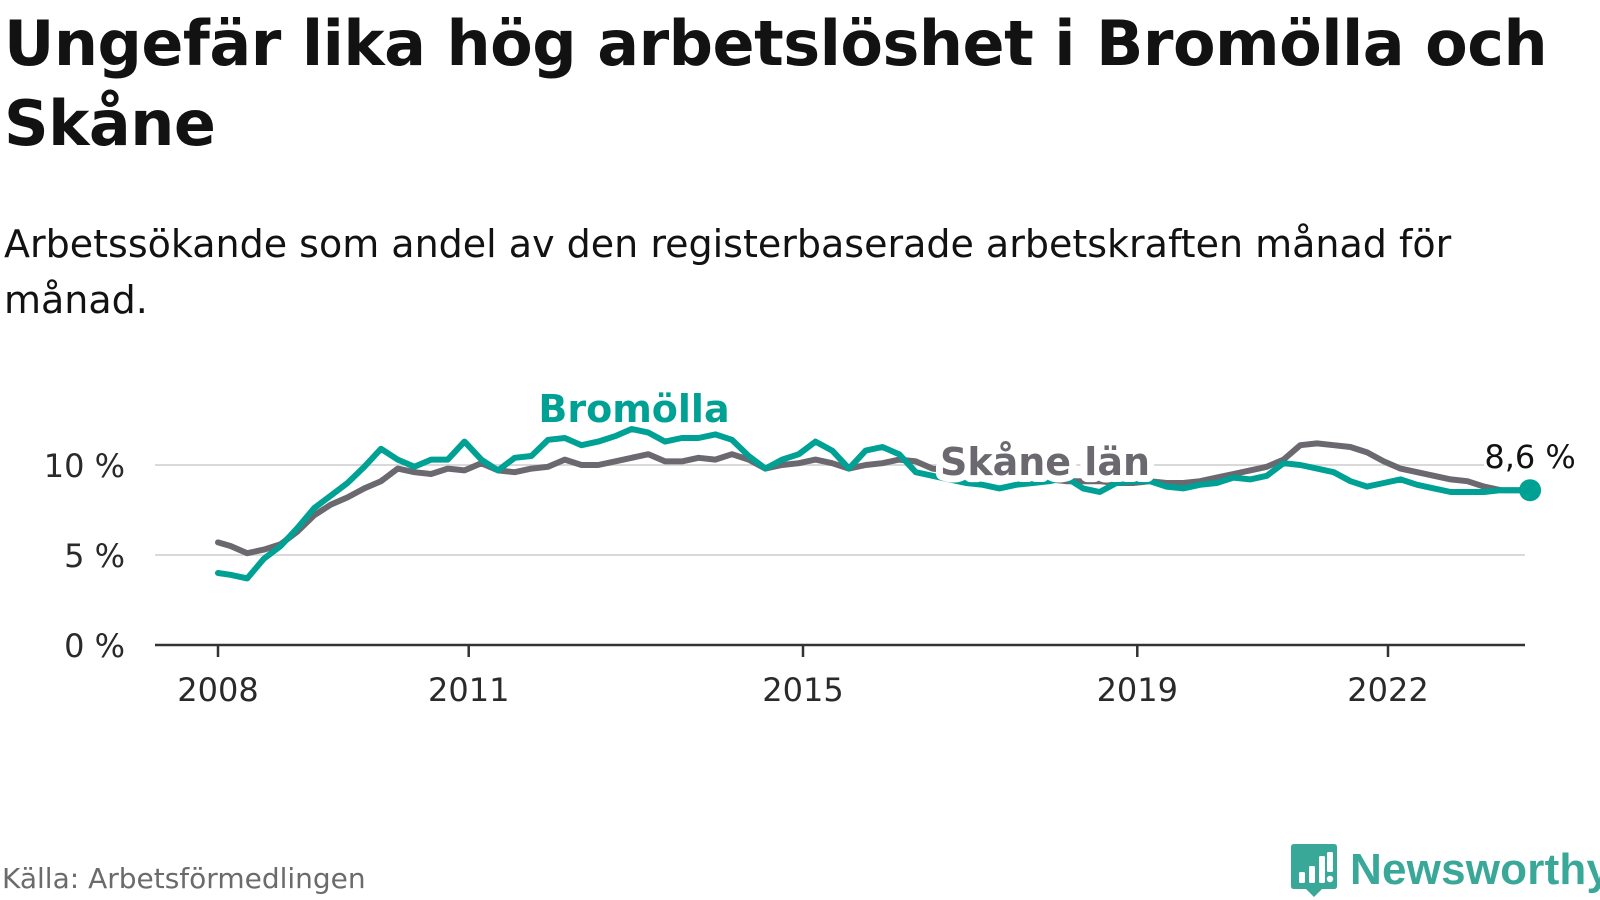  What do you see at coordinates (94, 556) in the screenshot?
I see `y-tick-label: 5 %` at bounding box center [94, 556].